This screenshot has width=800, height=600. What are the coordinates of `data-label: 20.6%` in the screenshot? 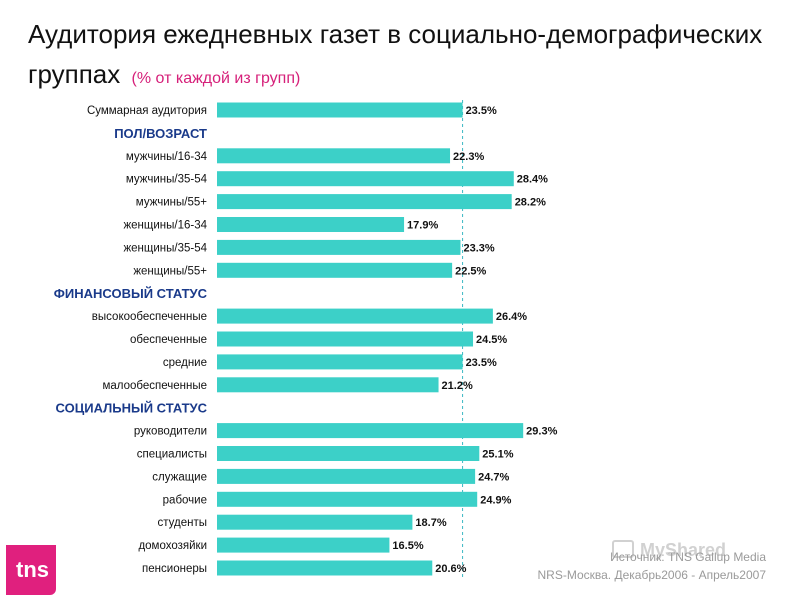 It's located at (450, 569).